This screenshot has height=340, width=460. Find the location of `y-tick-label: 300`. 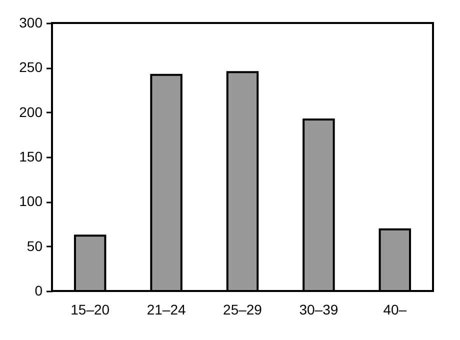

y-tick-label: 300 is located at coordinates (31, 22).